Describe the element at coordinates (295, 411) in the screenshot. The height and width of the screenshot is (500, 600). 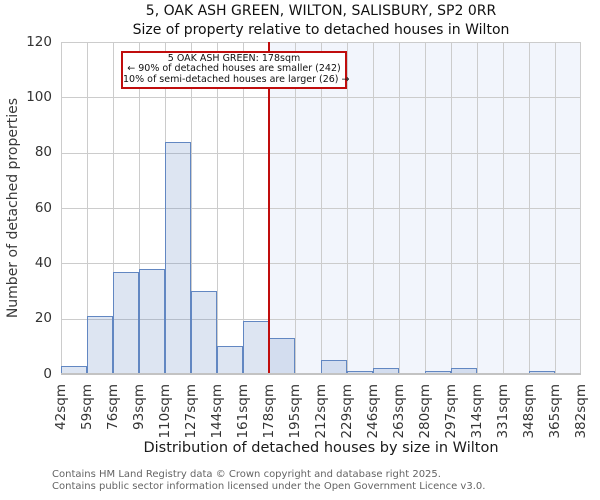
I see `x-tick-label: 195sqm` at that location.